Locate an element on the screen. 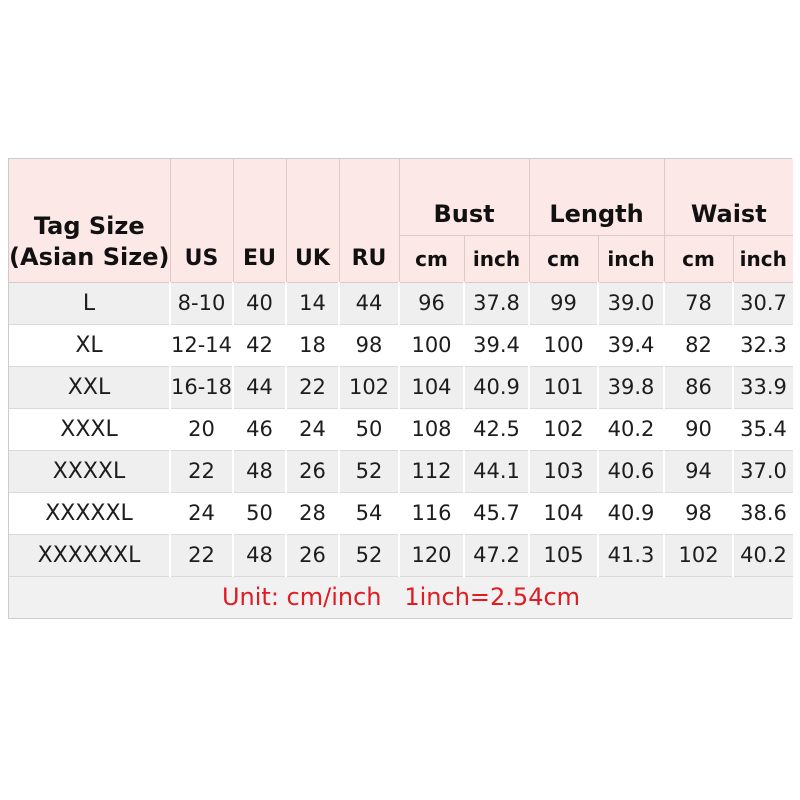 This screenshot has height=800, width=800. col-header-waist-cm: cm is located at coordinates (699, 259).